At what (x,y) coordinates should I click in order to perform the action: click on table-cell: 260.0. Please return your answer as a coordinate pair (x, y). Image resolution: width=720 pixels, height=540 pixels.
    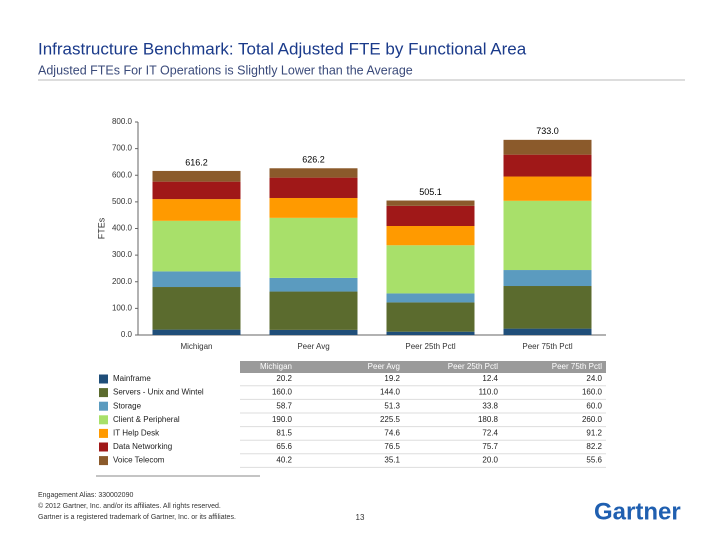
    Looking at the image, I should click on (592, 419).